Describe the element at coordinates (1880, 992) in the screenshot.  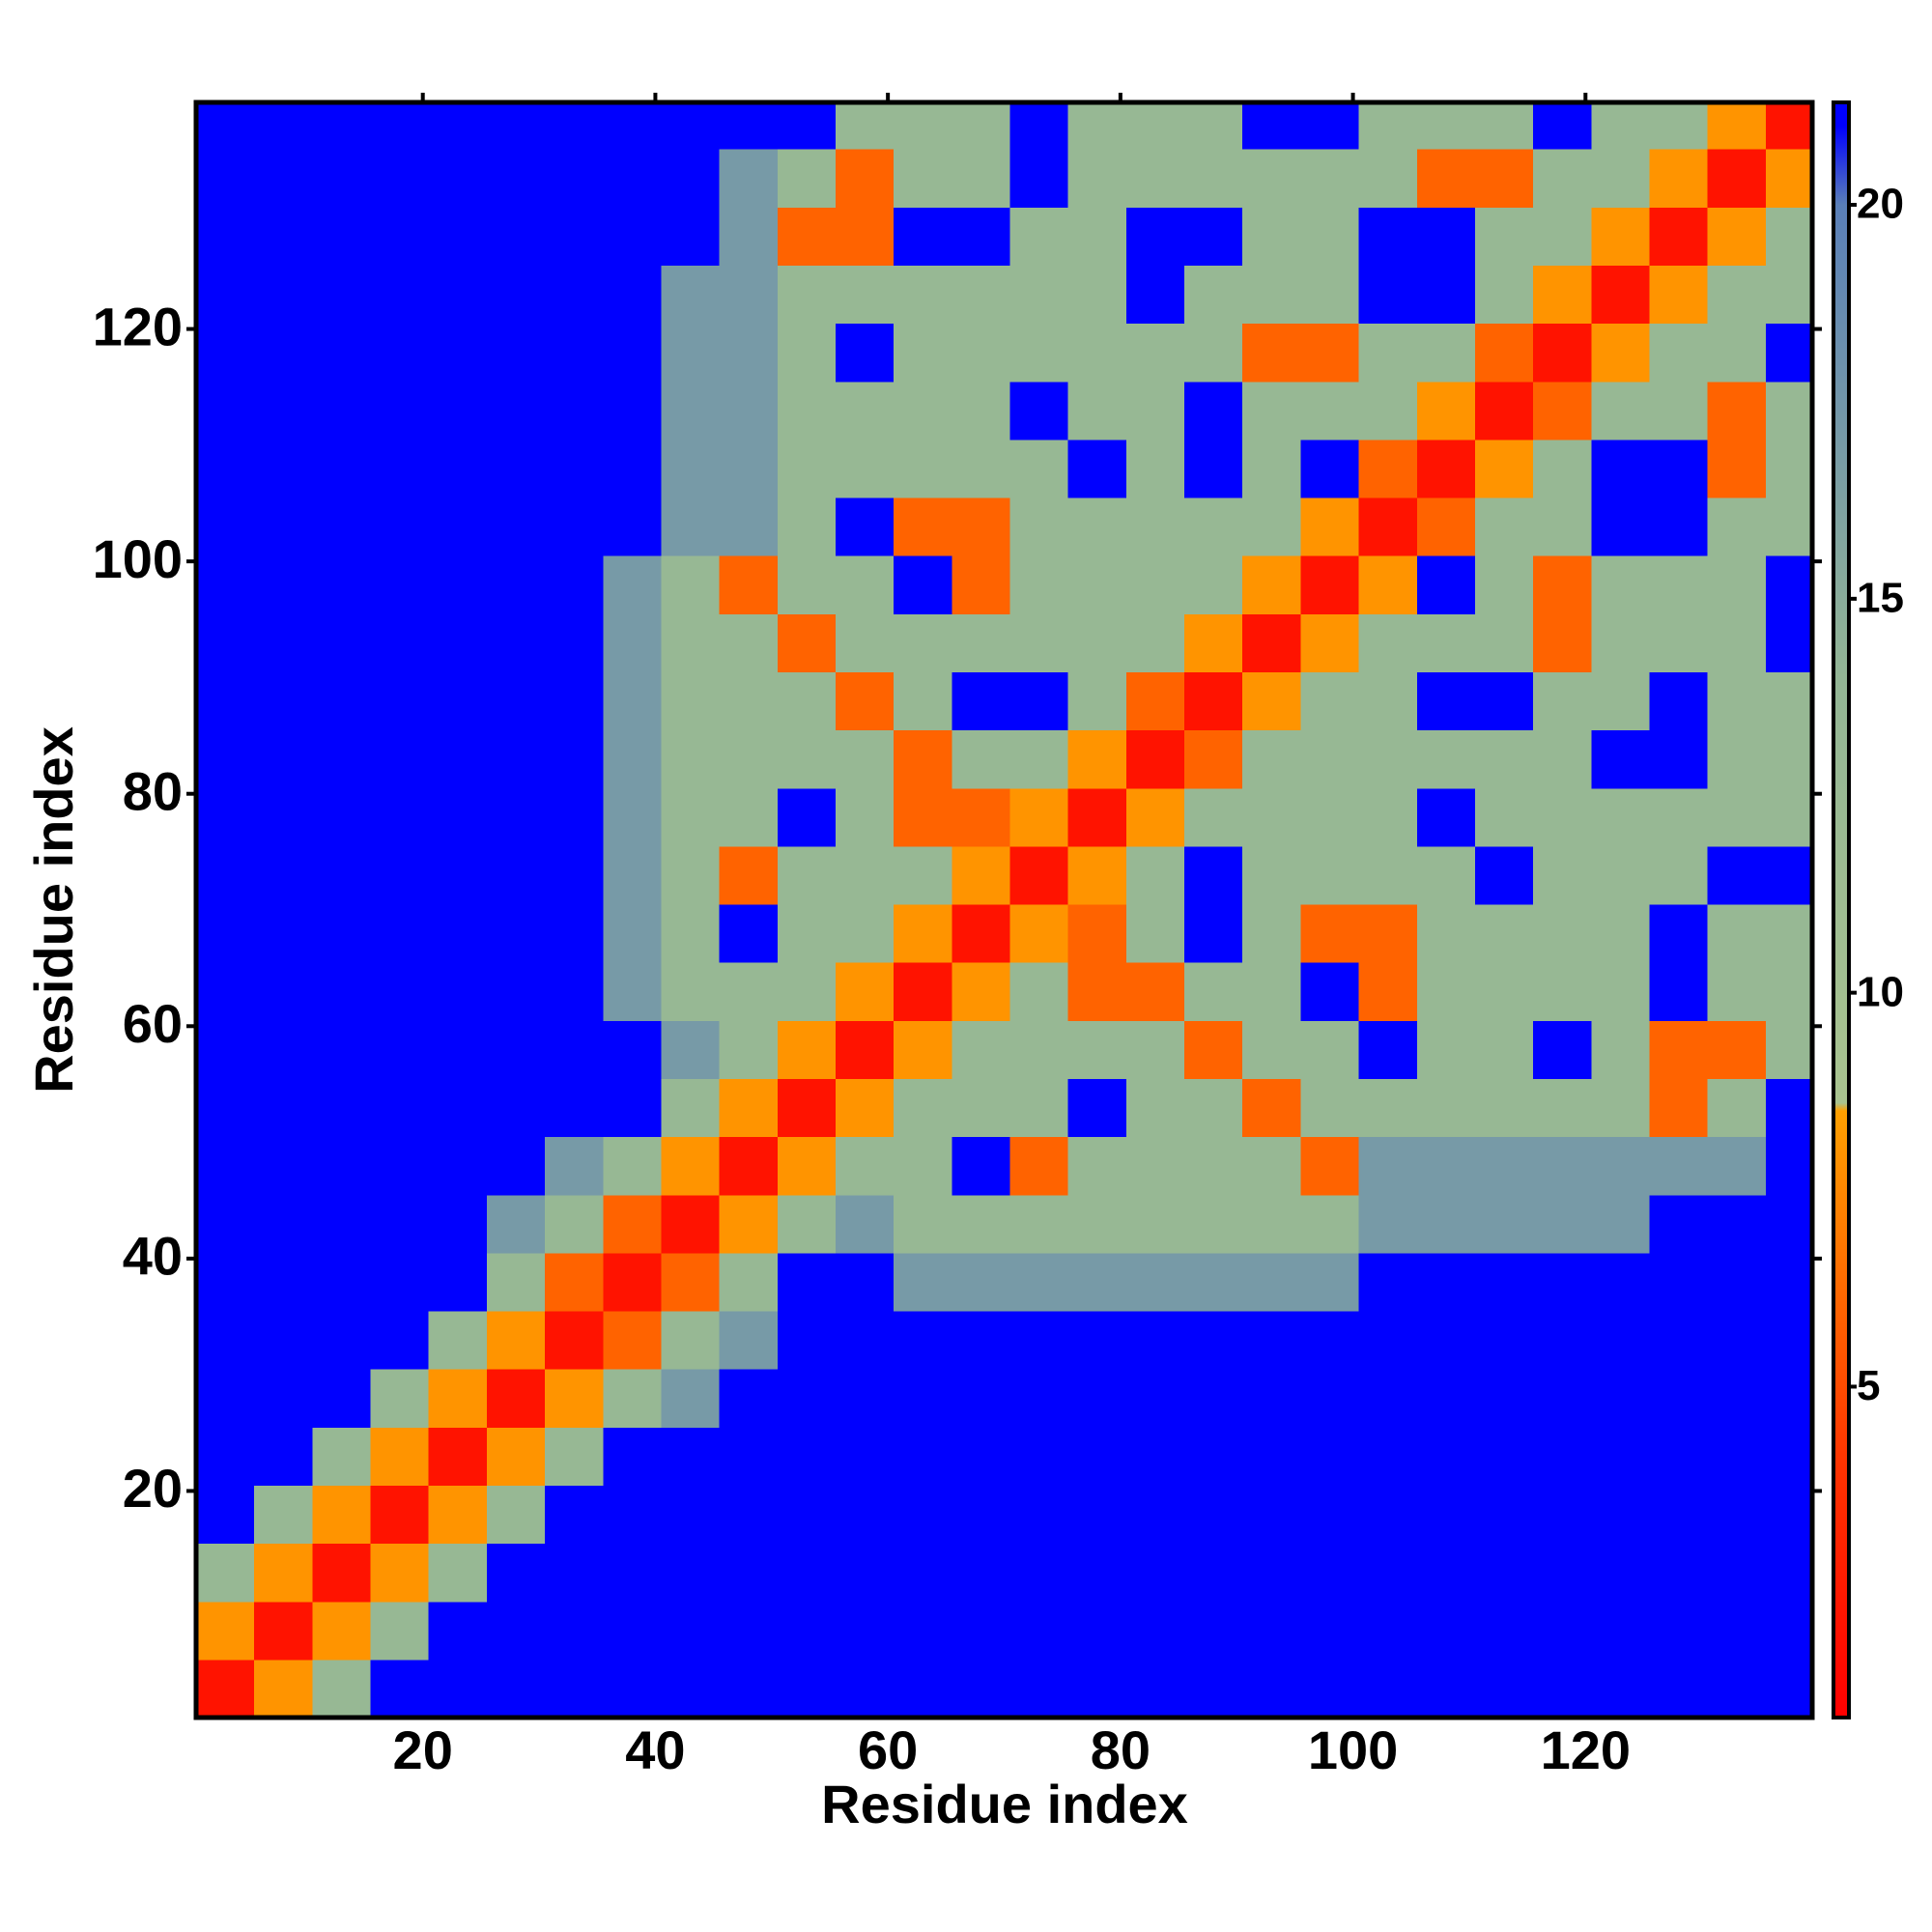
I see `colorbar-tick-label: 10` at that location.